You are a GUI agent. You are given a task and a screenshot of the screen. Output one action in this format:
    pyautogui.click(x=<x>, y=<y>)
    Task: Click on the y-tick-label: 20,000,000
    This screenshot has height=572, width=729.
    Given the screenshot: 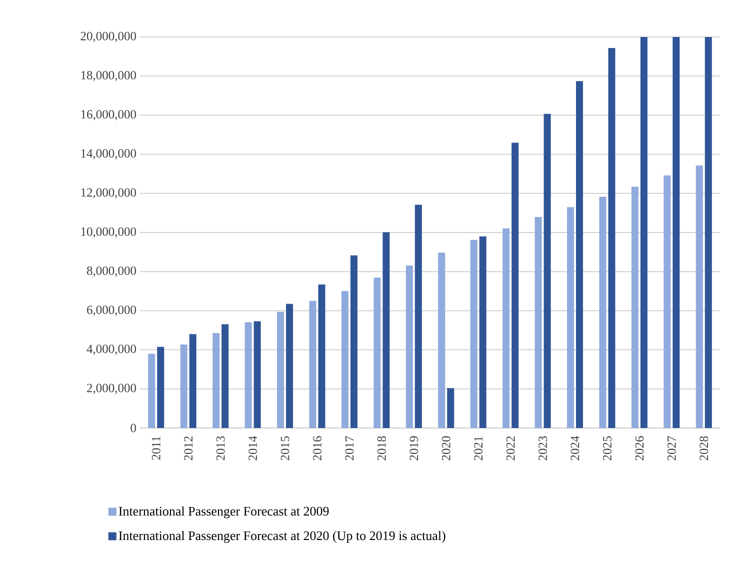 What is the action you would take?
    pyautogui.click(x=108, y=37)
    